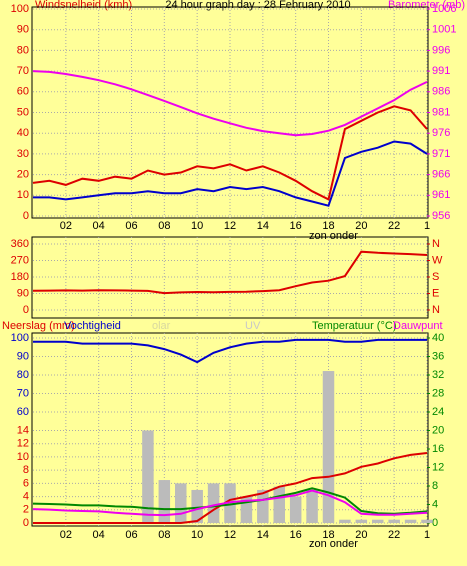  Describe the element at coordinates (441, 195) in the screenshot. I see `y-tick-label: 961` at that location.